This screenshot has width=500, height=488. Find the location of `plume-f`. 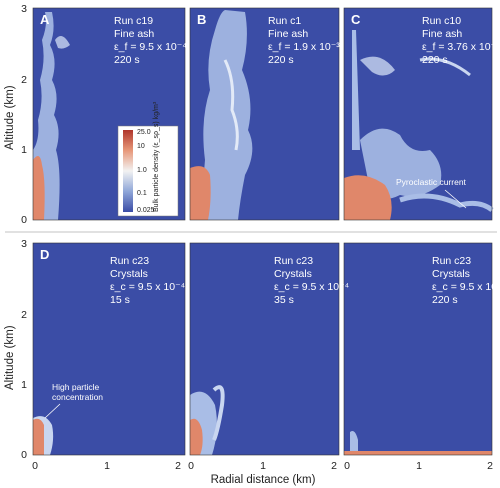

plume-f is located at coordinates (418, 443).